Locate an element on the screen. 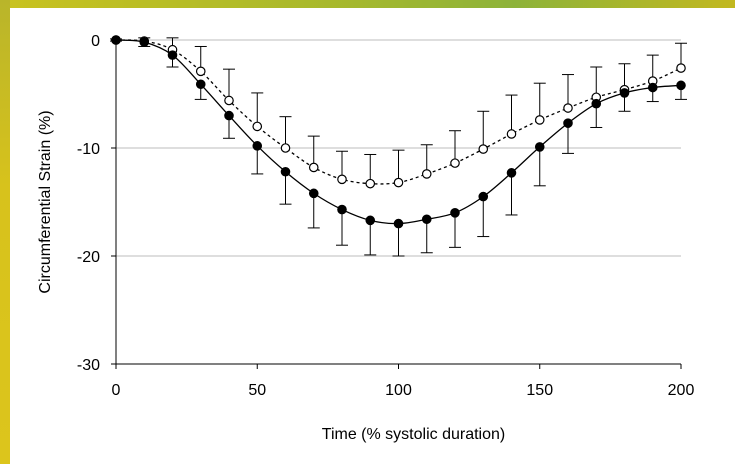  x-tick-label: 0 is located at coordinates (116, 390).